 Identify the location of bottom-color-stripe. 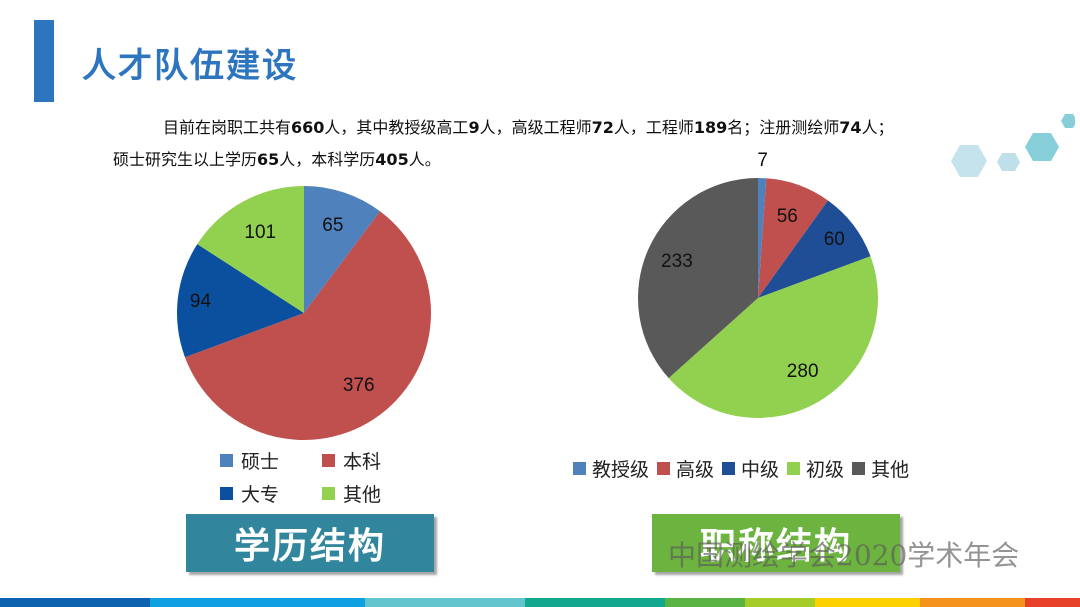
(540, 602).